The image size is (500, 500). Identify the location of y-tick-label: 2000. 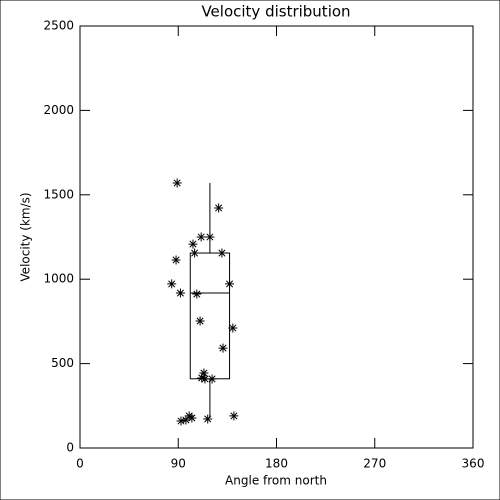
(58, 110).